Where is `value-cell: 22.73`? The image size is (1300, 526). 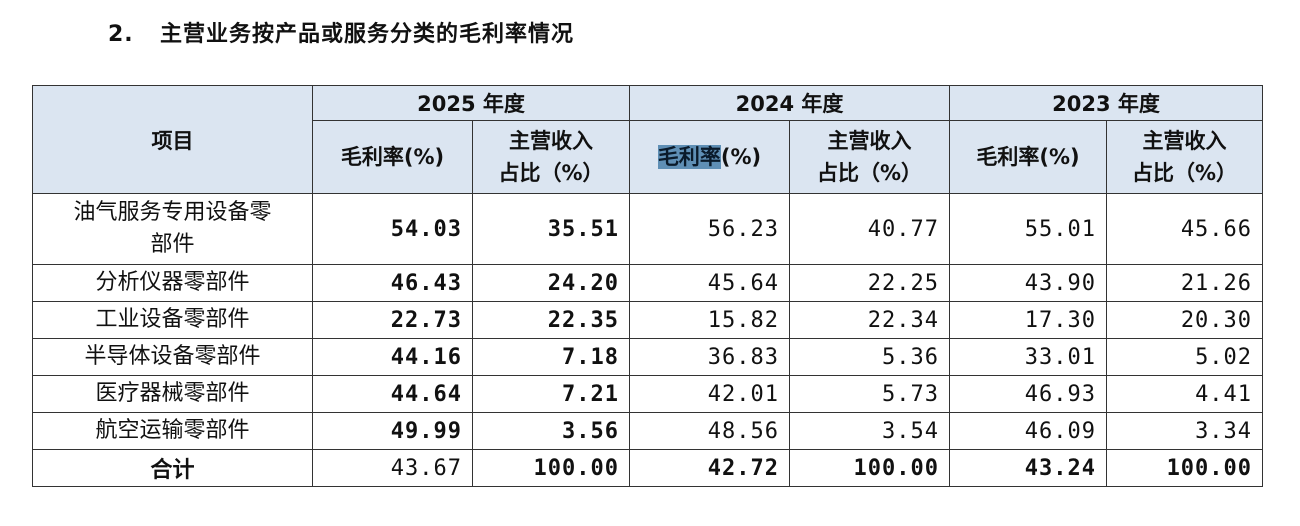 value-cell: 22.73 is located at coordinates (392, 320).